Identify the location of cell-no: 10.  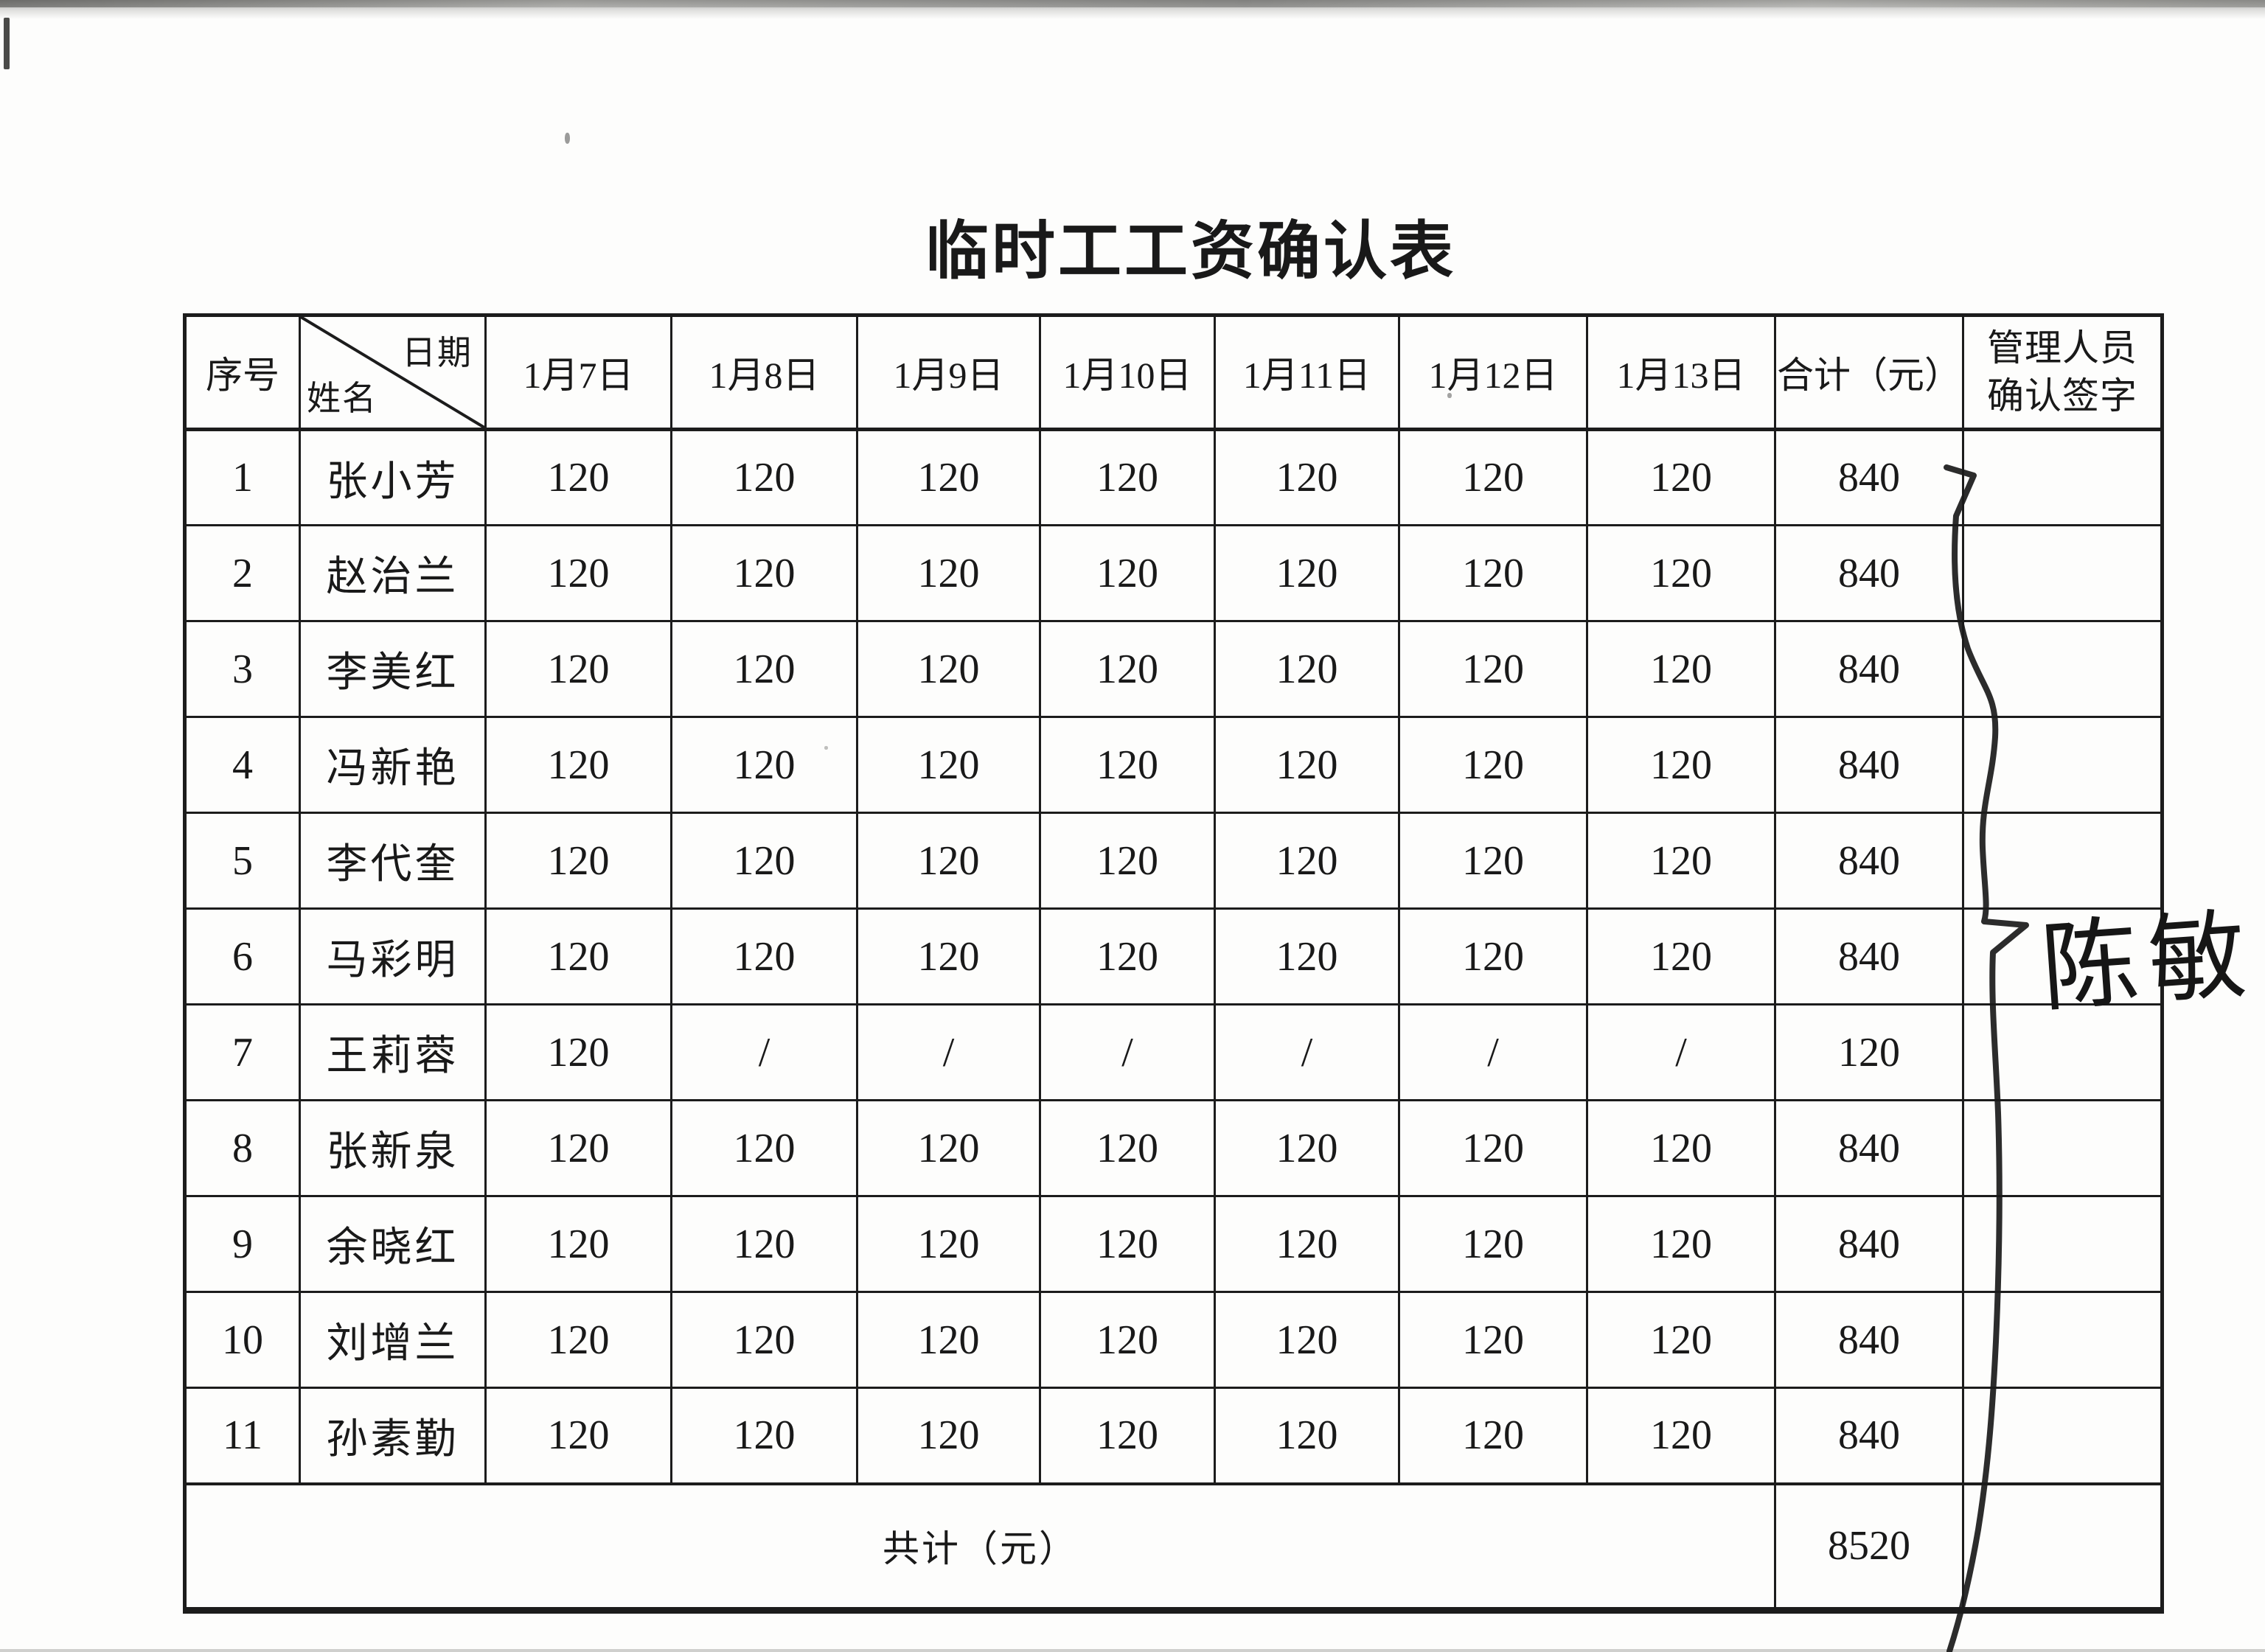
(242, 1340).